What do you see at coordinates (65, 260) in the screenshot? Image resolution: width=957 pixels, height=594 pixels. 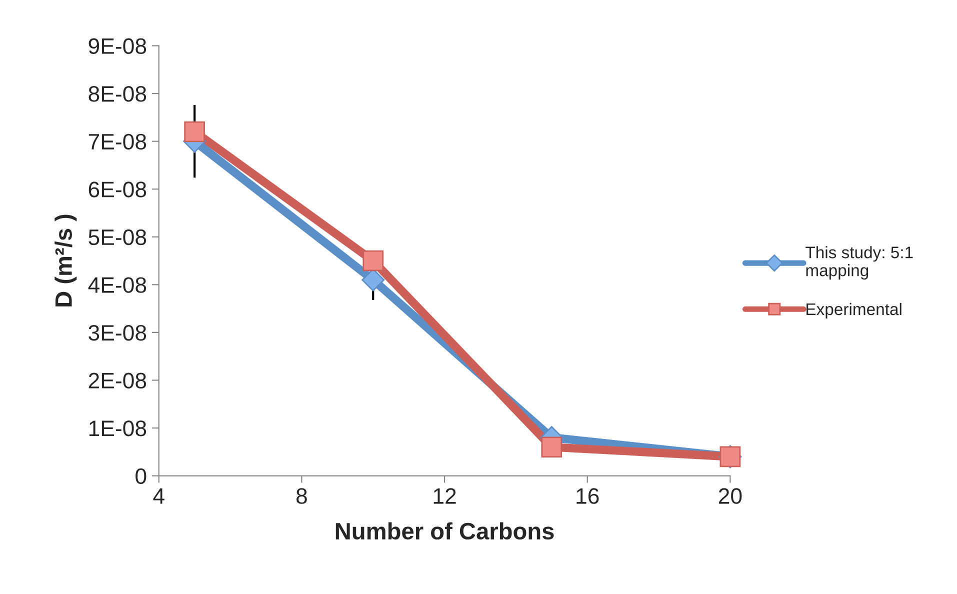 I see `y-axis-title: D (m²/s )` at bounding box center [65, 260].